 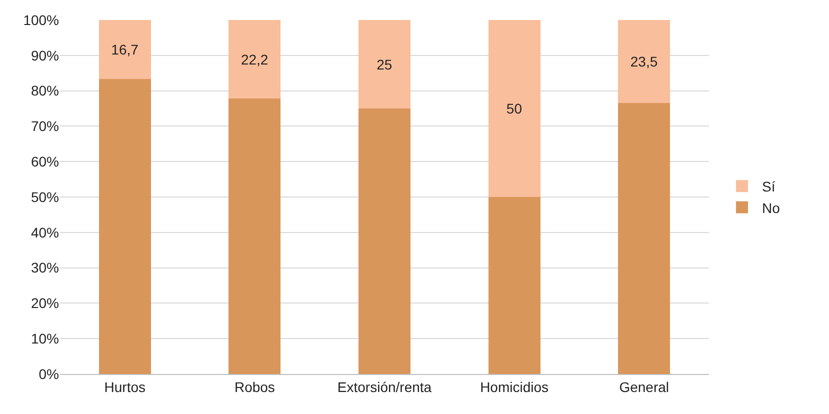 I want to click on data-label: 16,7, so click(x=125, y=50).